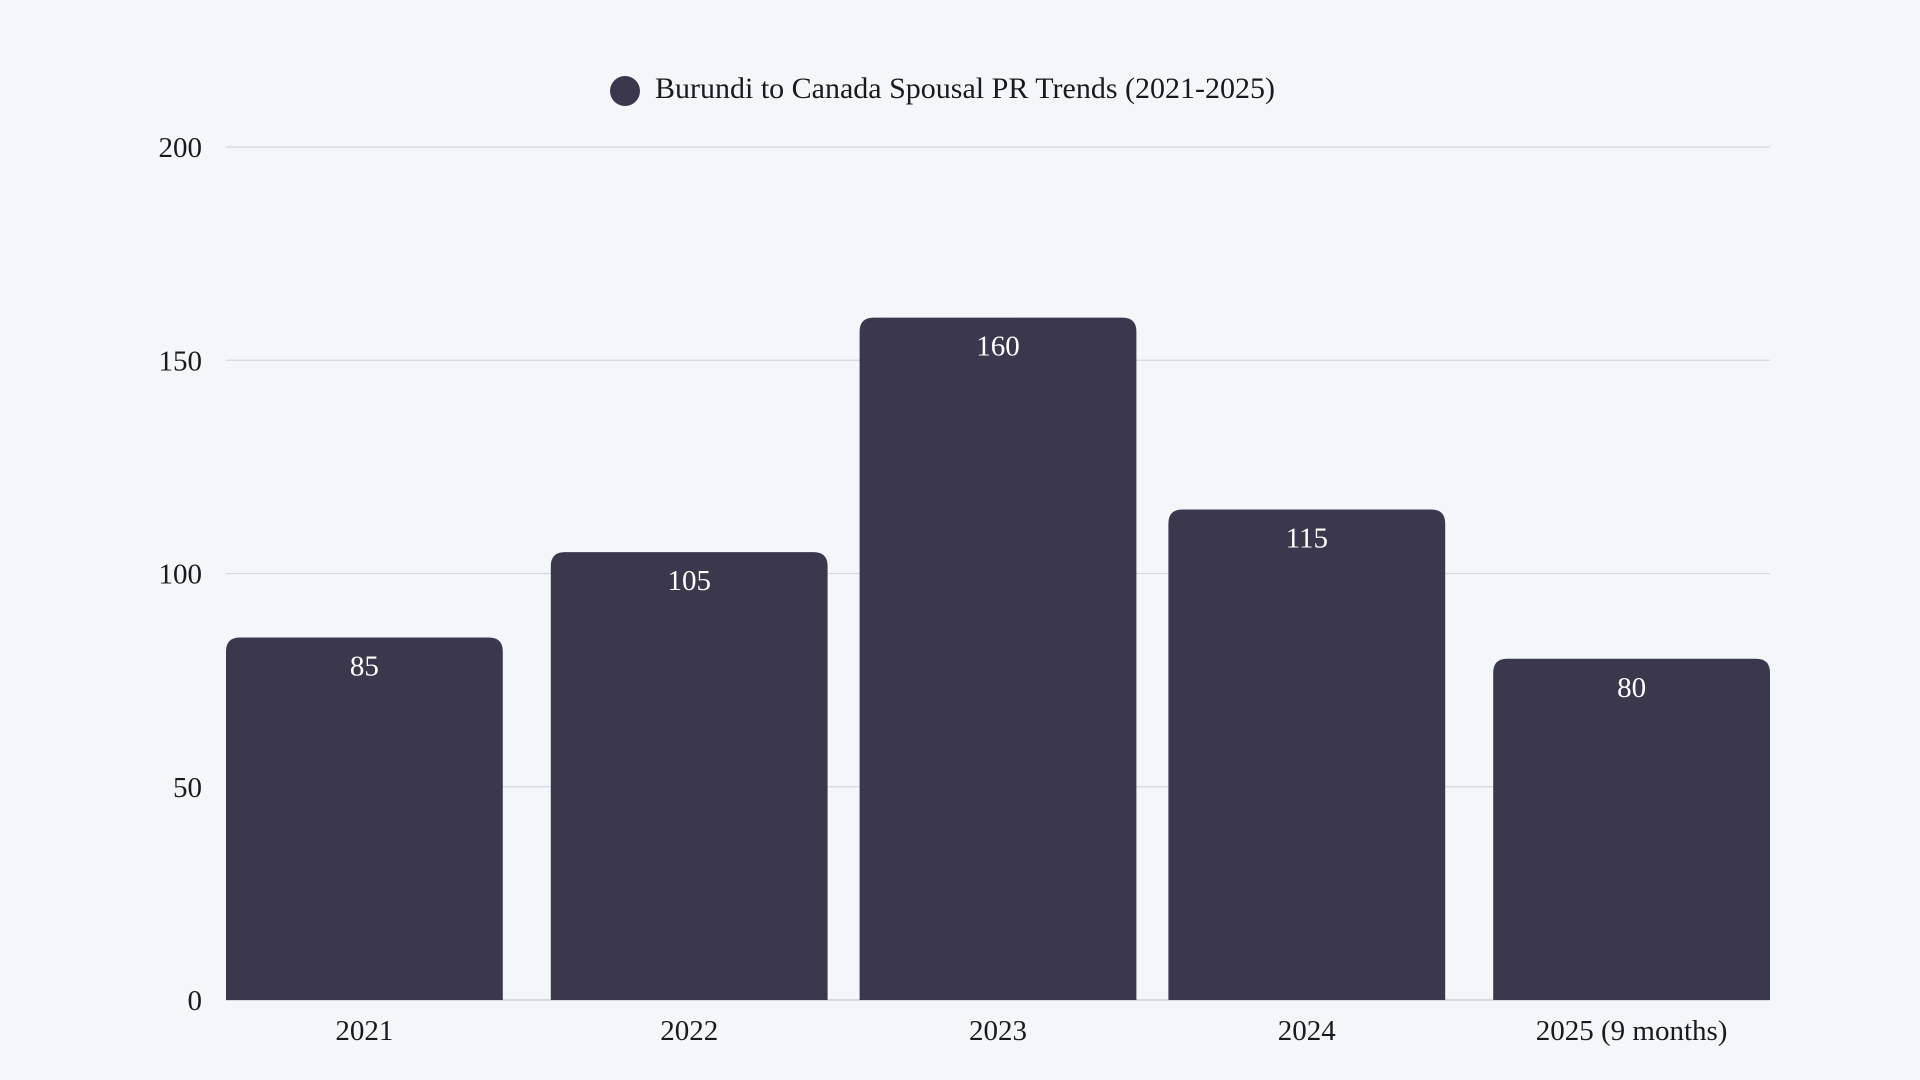 This screenshot has width=1920, height=1080. Describe the element at coordinates (998, 347) in the screenshot. I see `data-label: 160` at that location.